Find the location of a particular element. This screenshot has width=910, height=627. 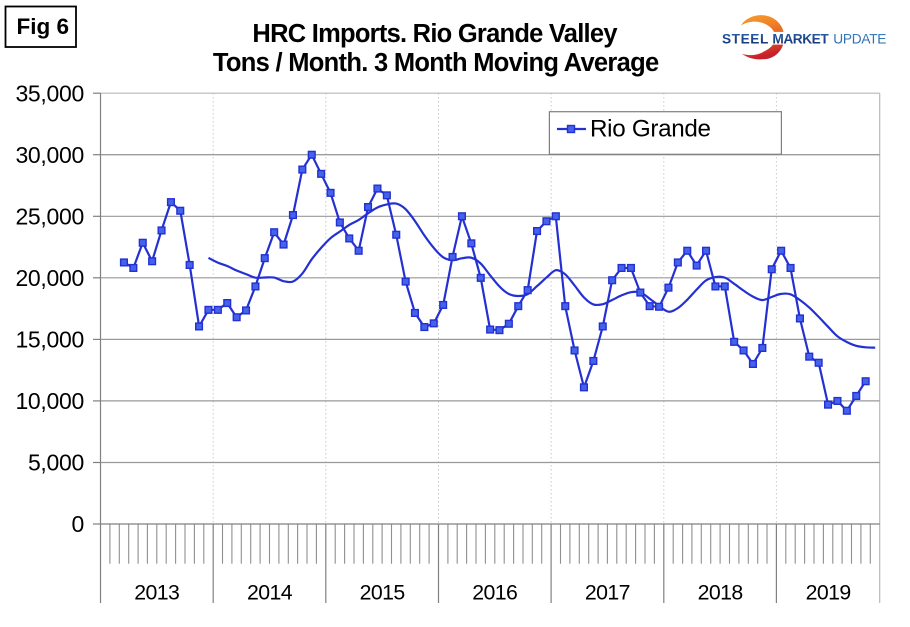

svg-text: Fig 6 is located at coordinates (43, 26).